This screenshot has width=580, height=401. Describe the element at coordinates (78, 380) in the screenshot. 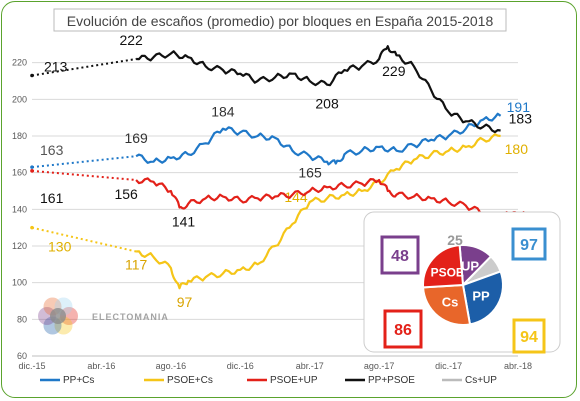

I see `legend-label: PP+Cs` at that location.